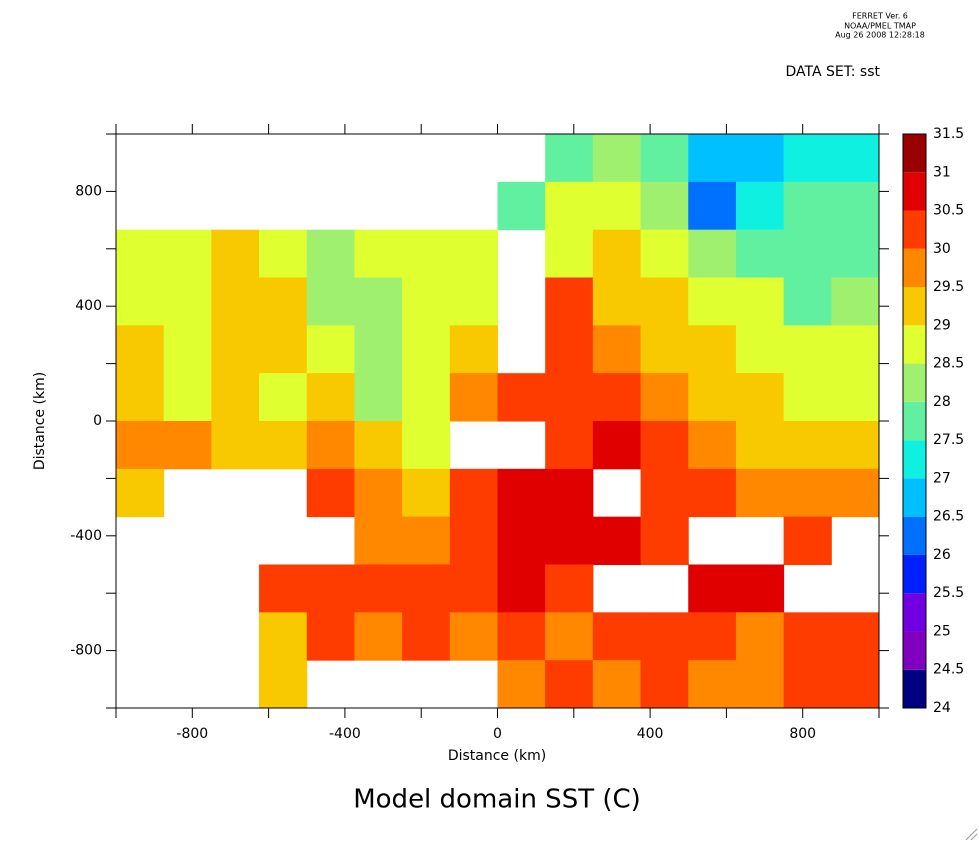 Image resolution: width=979 pixels, height=846 pixels. What do you see at coordinates (942, 478) in the screenshot?
I see `colorbar-label: 27` at bounding box center [942, 478].